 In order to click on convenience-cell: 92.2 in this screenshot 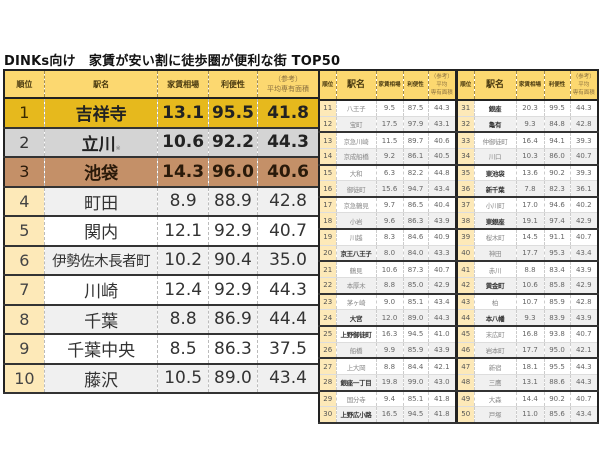, I will do `click(233, 142)`.